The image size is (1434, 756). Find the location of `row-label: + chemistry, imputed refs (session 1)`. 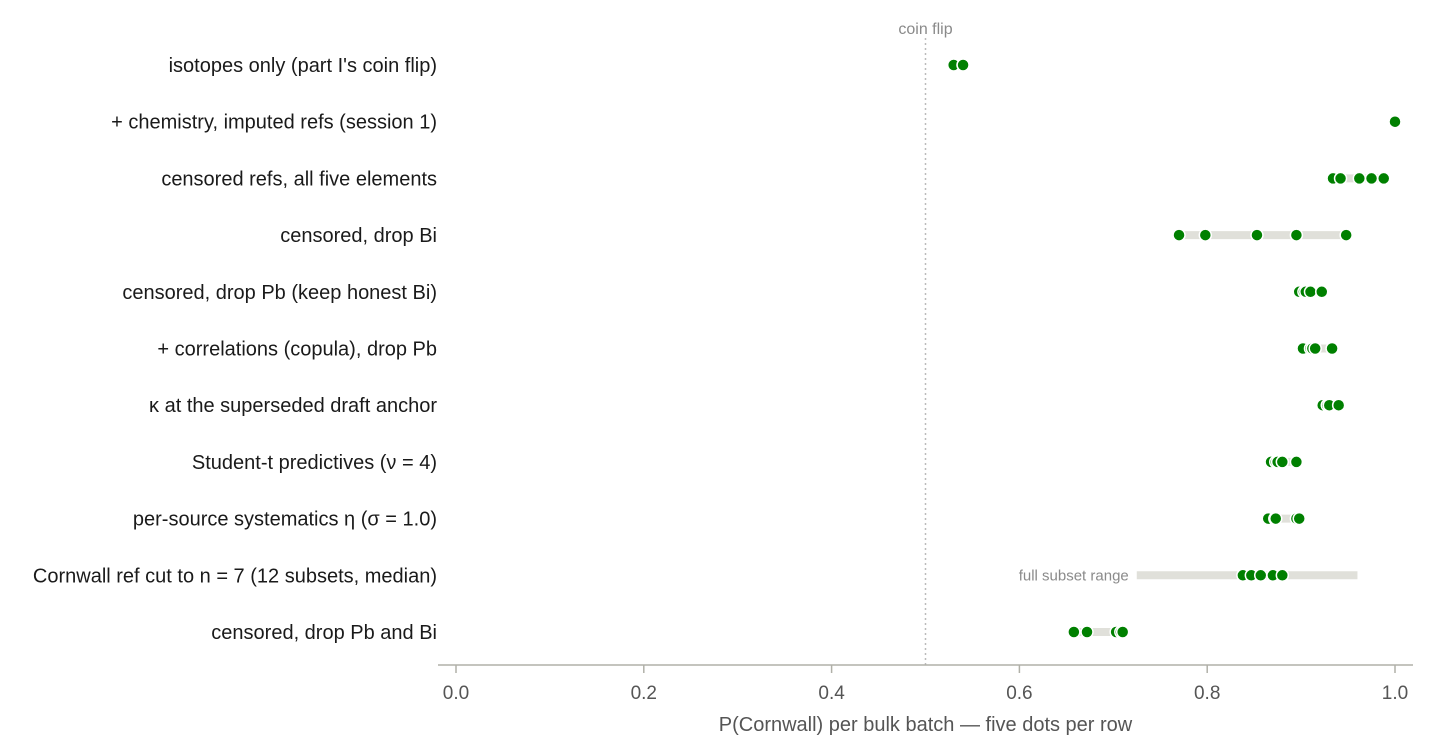

row-label: + chemistry, imputed refs (session 1) is located at coordinates (274, 123).